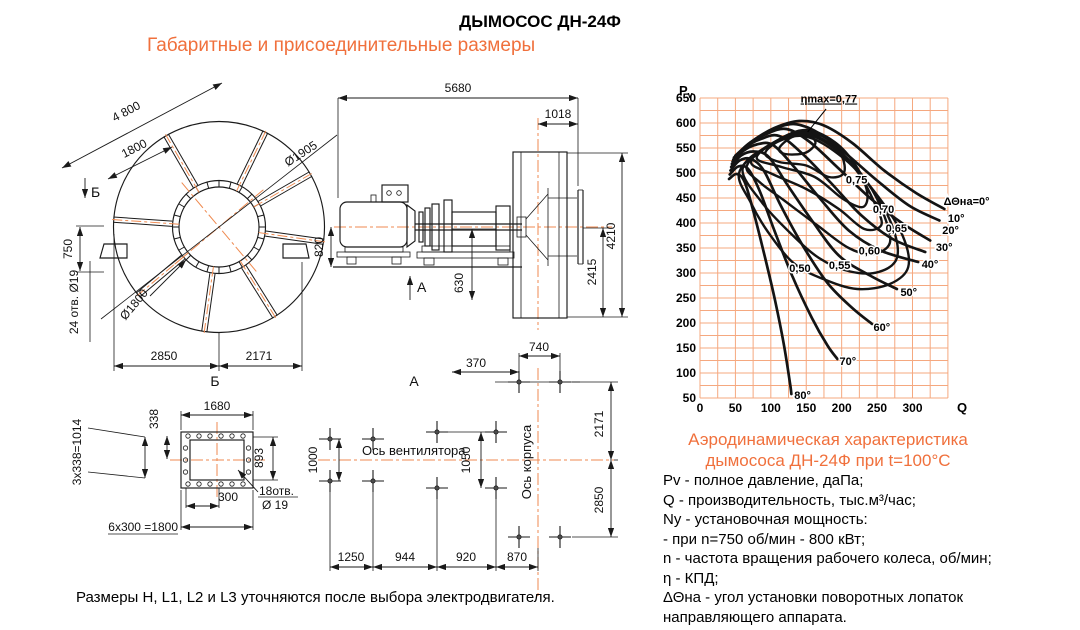  Describe the element at coordinates (551, 227) in the screenshot. I see `impeller` at that location.